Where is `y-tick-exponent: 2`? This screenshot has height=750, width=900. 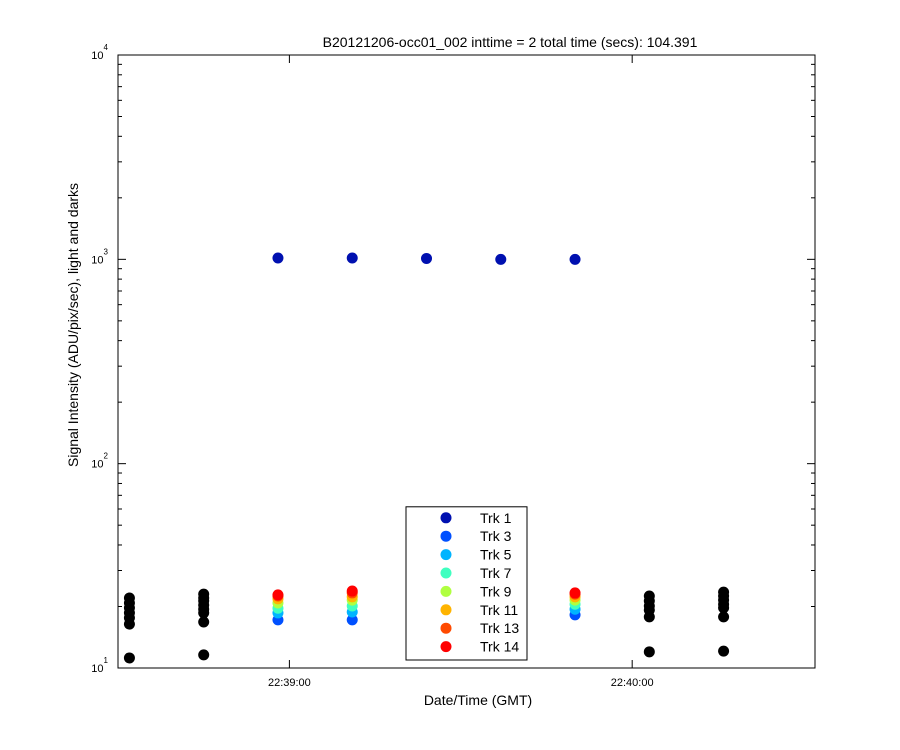
y-tick-exponent: 2 is located at coordinates (106, 456).